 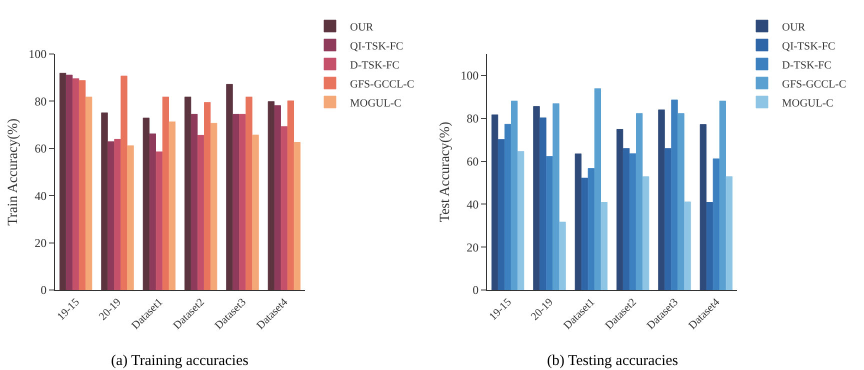 I want to click on y-axis-title: Train Accuracy(%), so click(x=13, y=172).